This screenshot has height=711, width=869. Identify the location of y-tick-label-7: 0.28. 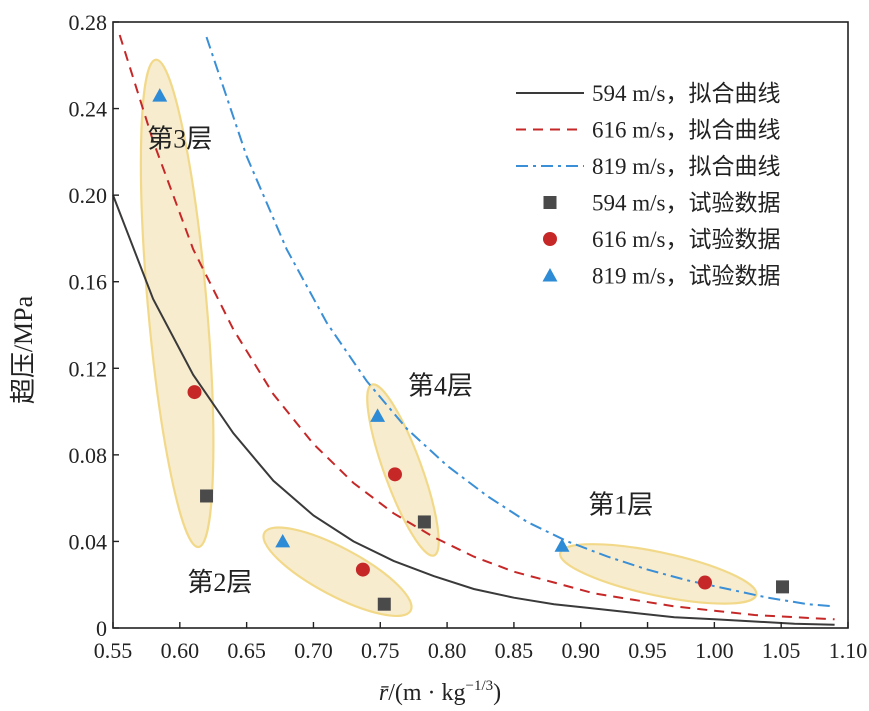
(88, 22).